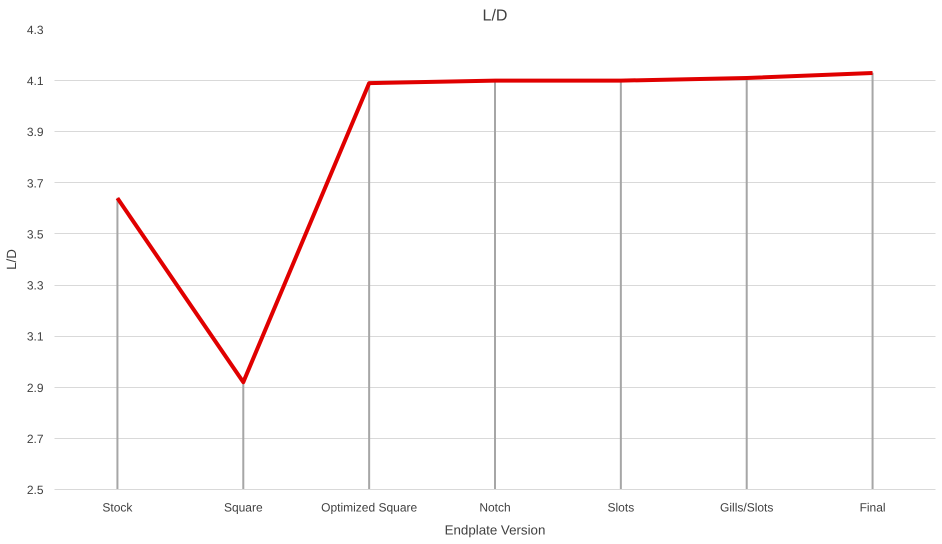  What do you see at coordinates (873, 507) in the screenshot?
I see `x-tick-label: Final` at bounding box center [873, 507].